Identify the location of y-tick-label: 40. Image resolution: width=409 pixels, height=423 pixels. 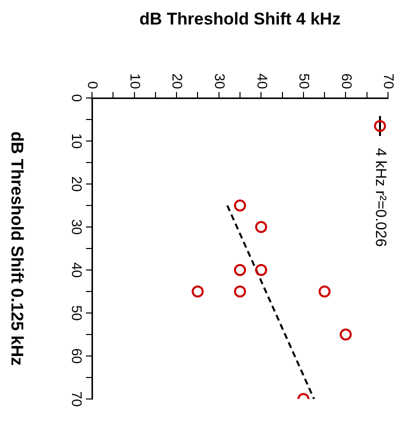
(77, 270).